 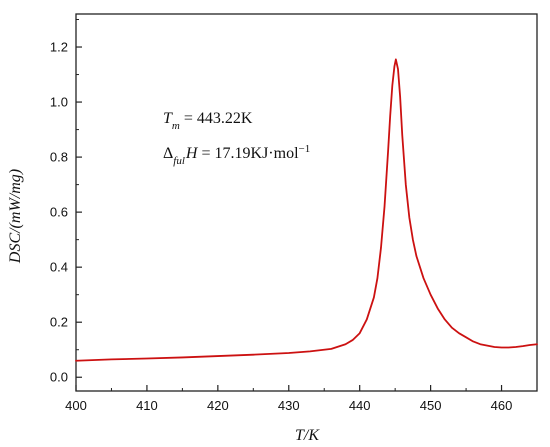 I want to click on y-tick-label: 0.8, so click(x=59, y=157).